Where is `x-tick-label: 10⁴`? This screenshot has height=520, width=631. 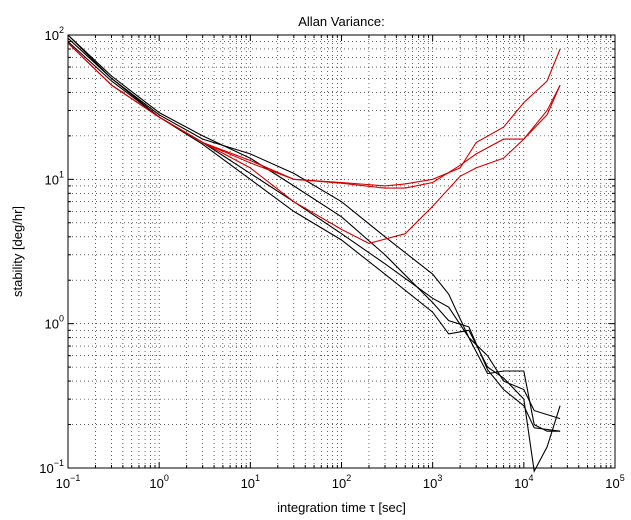
x-tick-label: 10⁴ is located at coordinates (523, 482).